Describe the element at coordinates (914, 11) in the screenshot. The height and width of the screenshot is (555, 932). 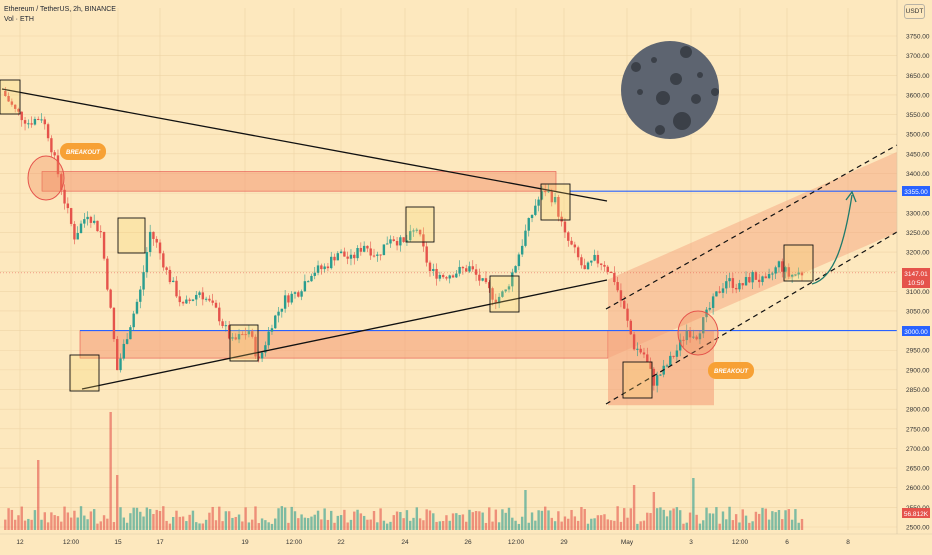
I see `currency-badge: USDT` at that location.